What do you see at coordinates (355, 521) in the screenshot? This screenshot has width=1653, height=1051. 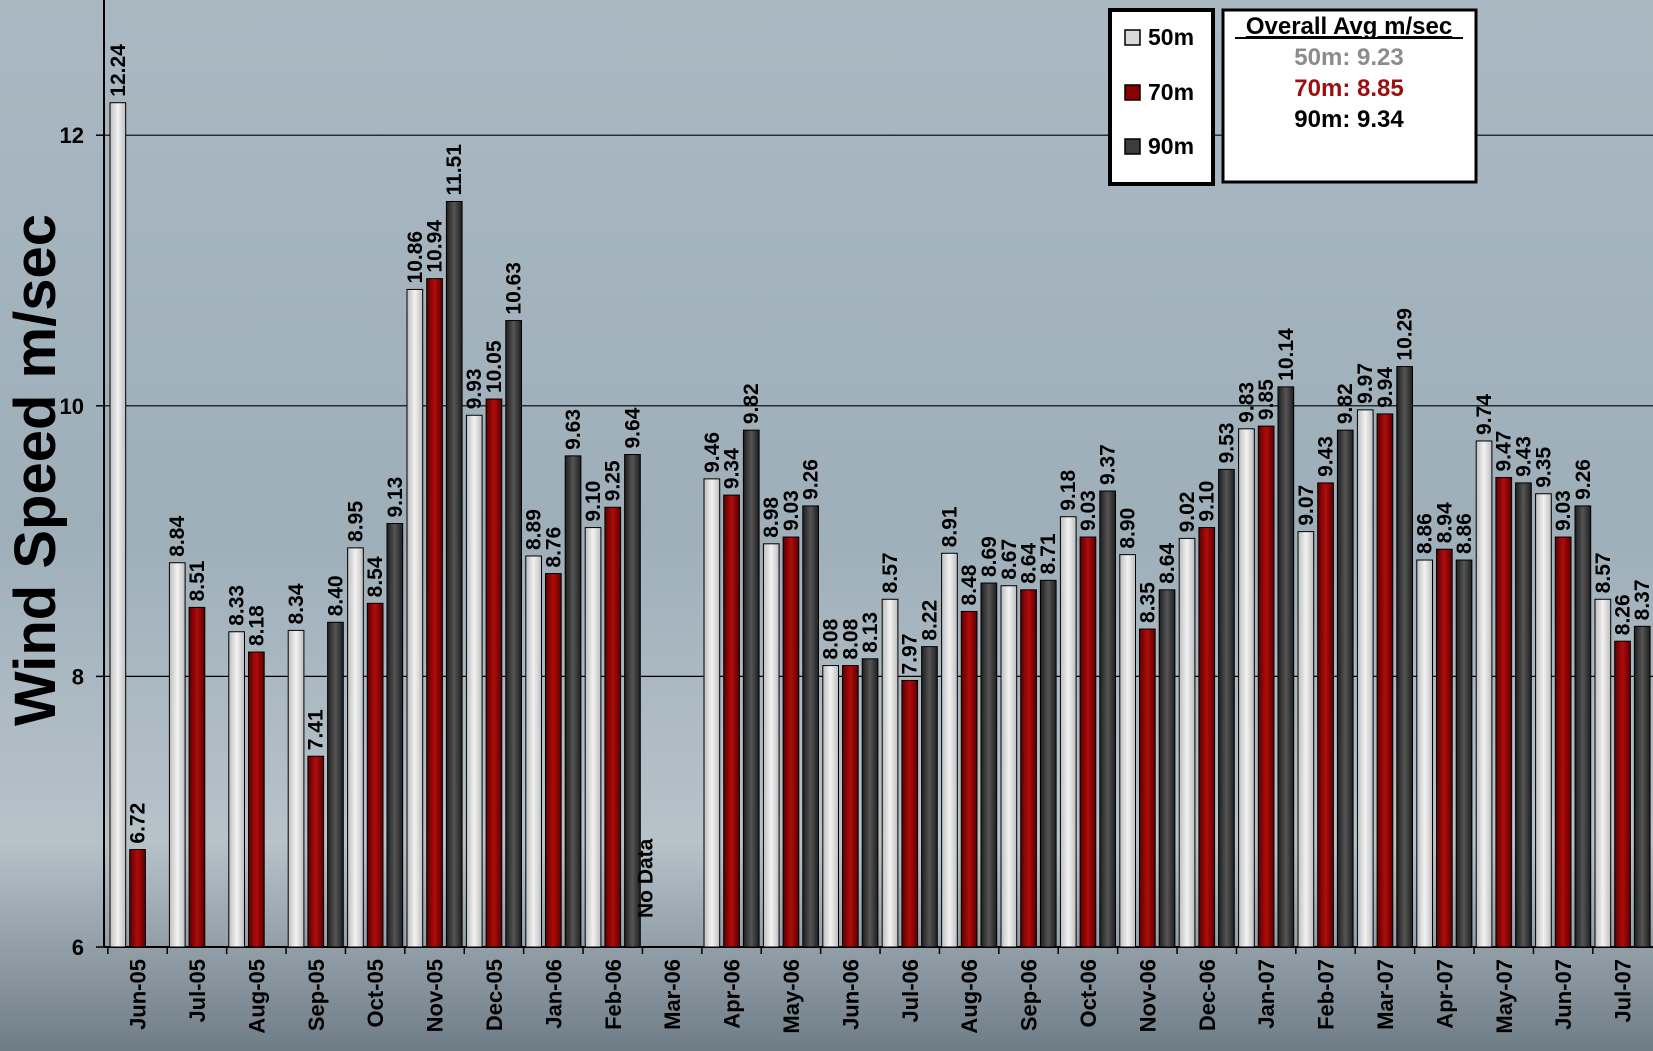 I see `value-label-50m: 8.95` at bounding box center [355, 521].